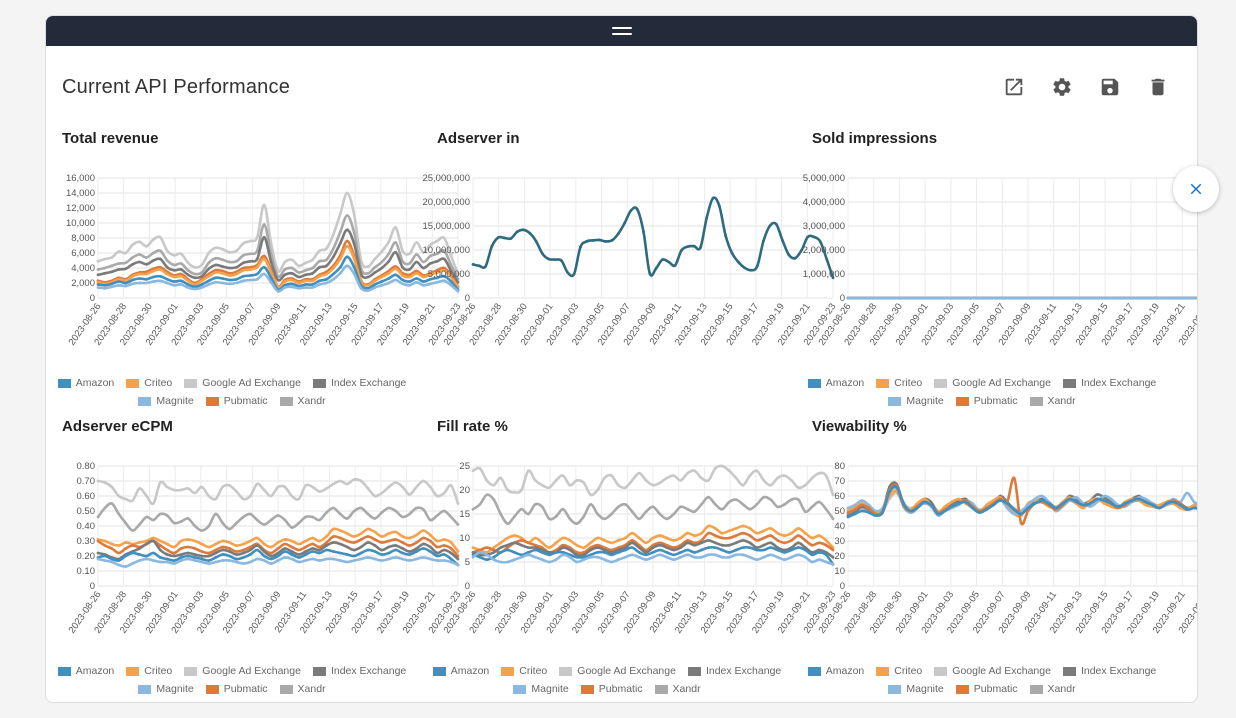 This screenshot has height=718, width=1236. Describe the element at coordinates (1062, 87) in the screenshot. I see `settings-button` at that location.